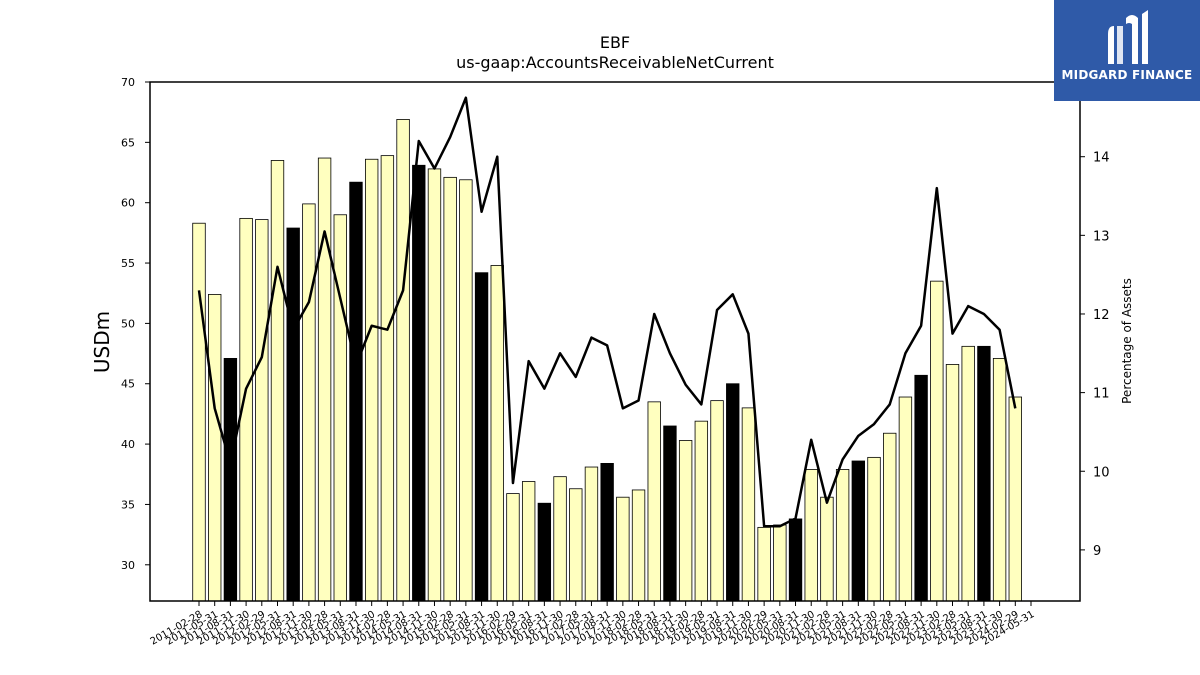  I want to click on brand-logo: MIDGARD FINANCE, so click(1127, 50).